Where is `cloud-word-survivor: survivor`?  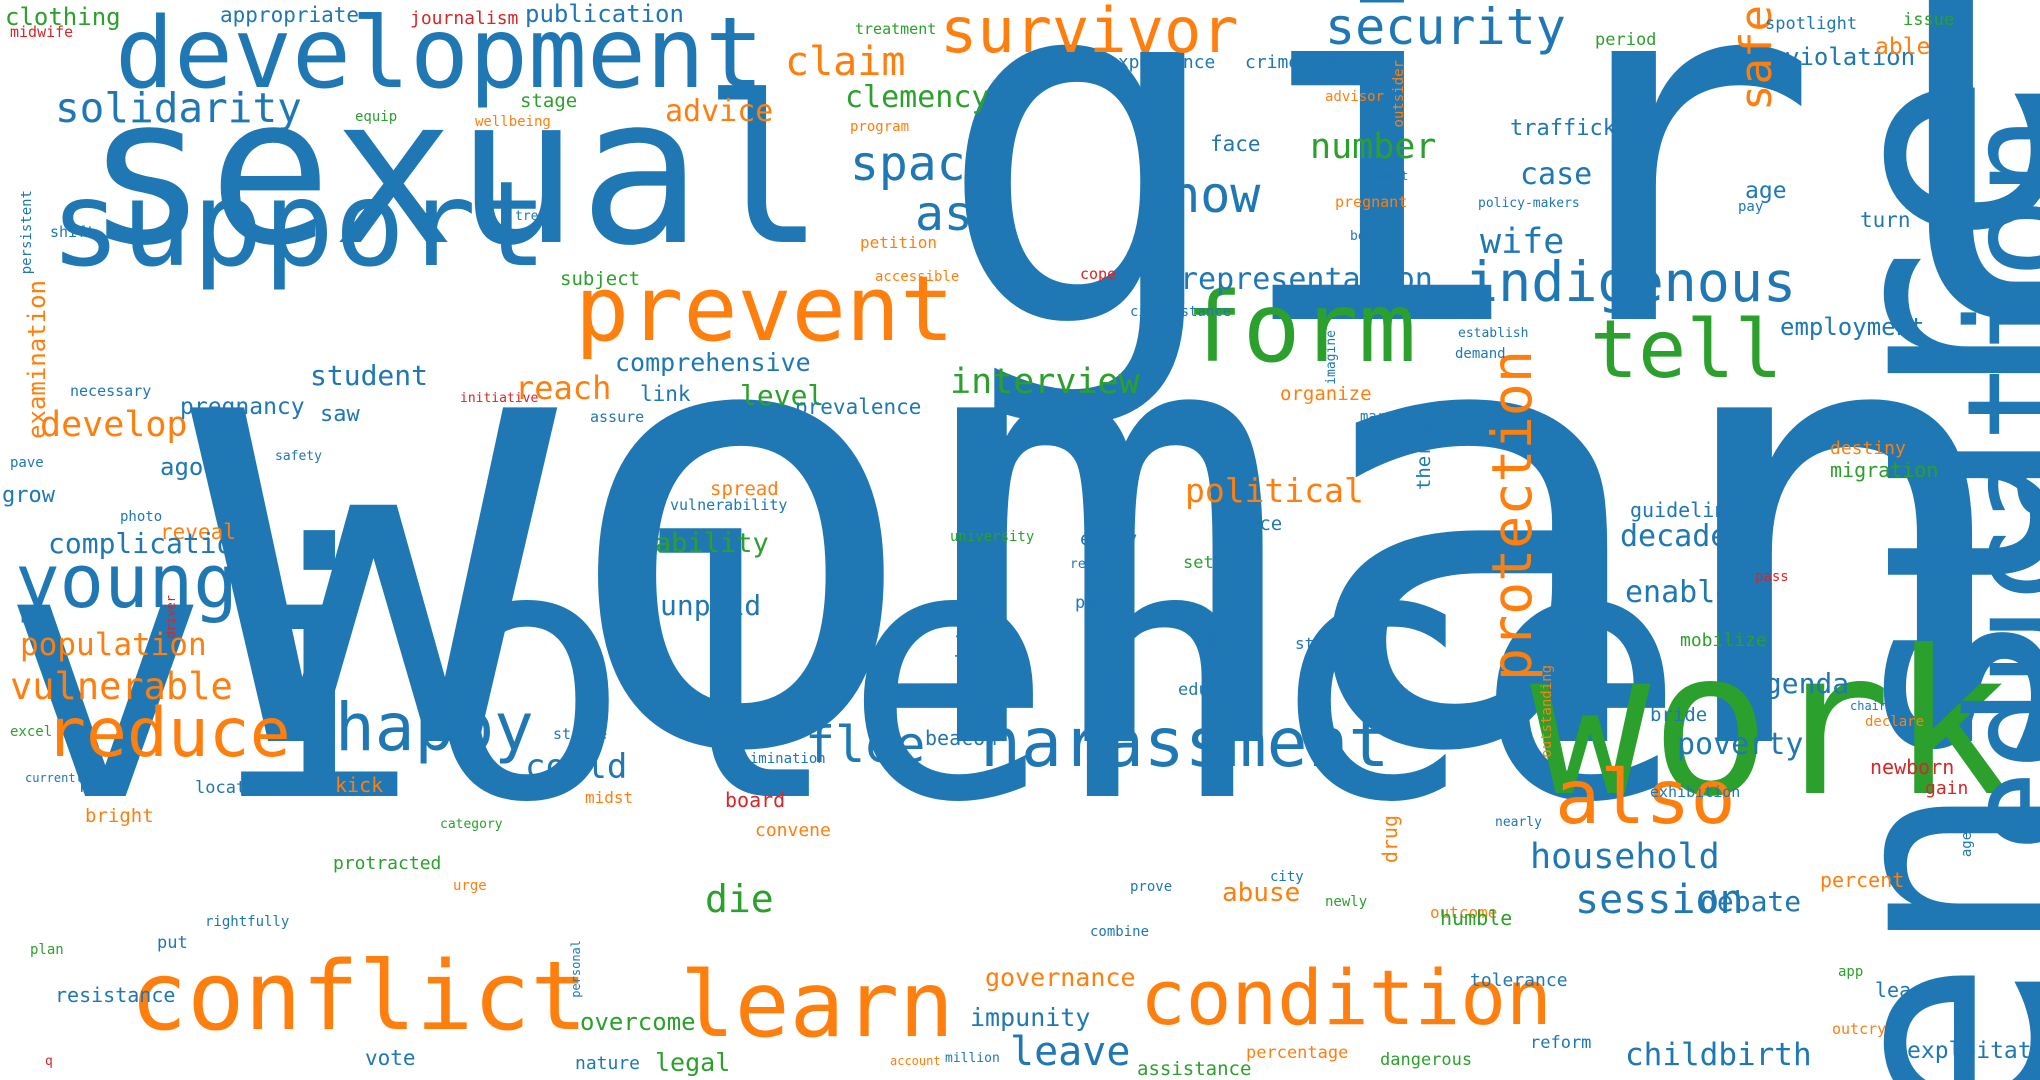
cloud-word-survivor: survivor is located at coordinates (1089, 33).